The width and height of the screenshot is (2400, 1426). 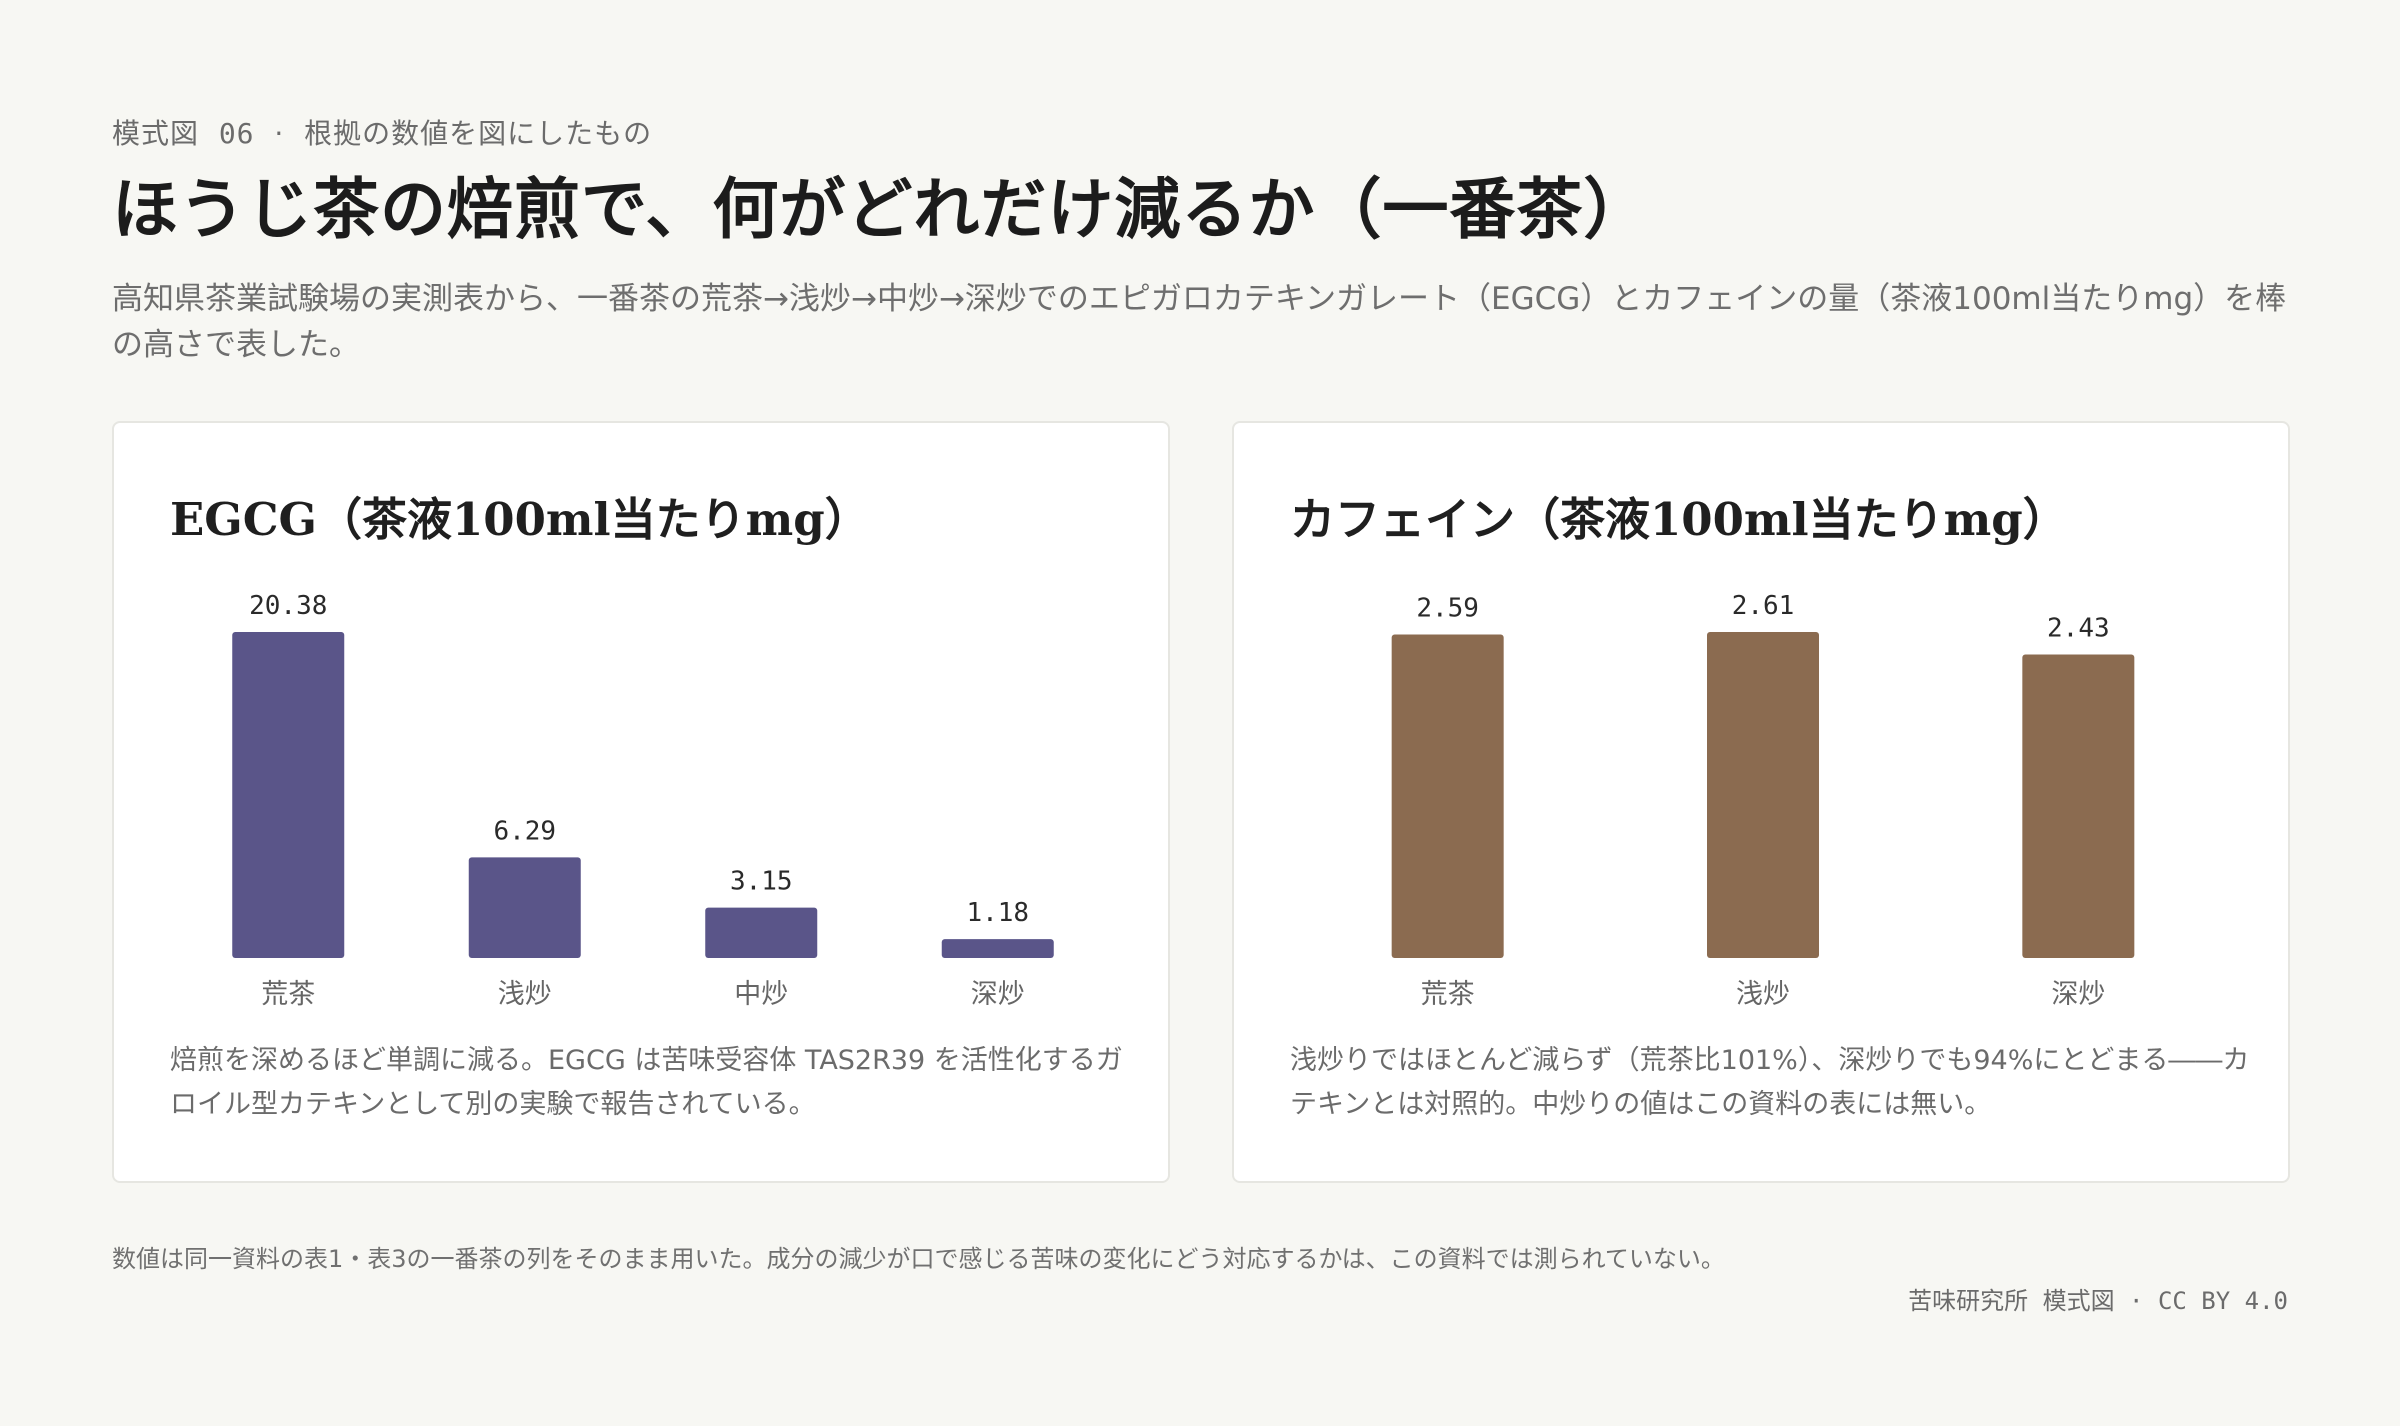 I want to click on caffeine-category-label-2: 浅炒, so click(x=1763, y=994).